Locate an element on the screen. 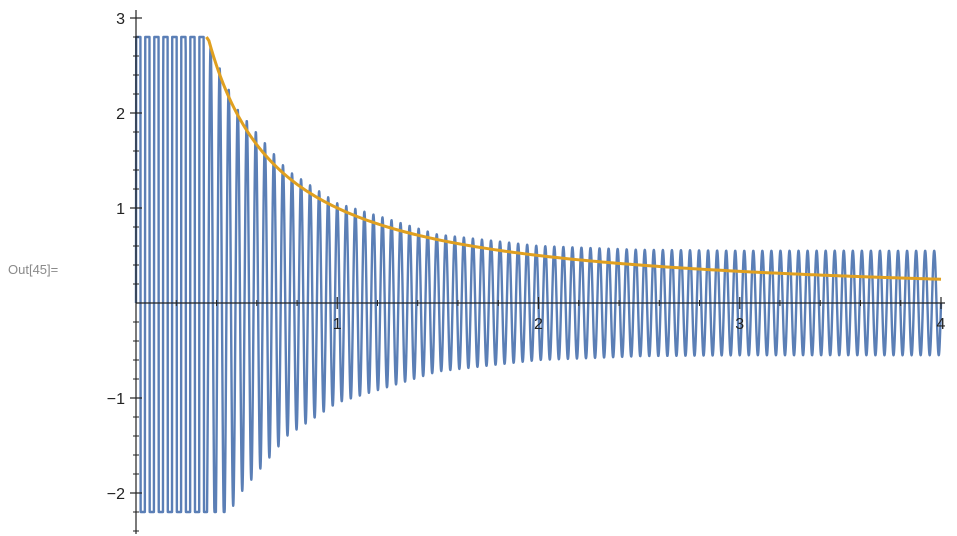 The image size is (957, 536). y-tick-label: 3 is located at coordinates (120, 19).